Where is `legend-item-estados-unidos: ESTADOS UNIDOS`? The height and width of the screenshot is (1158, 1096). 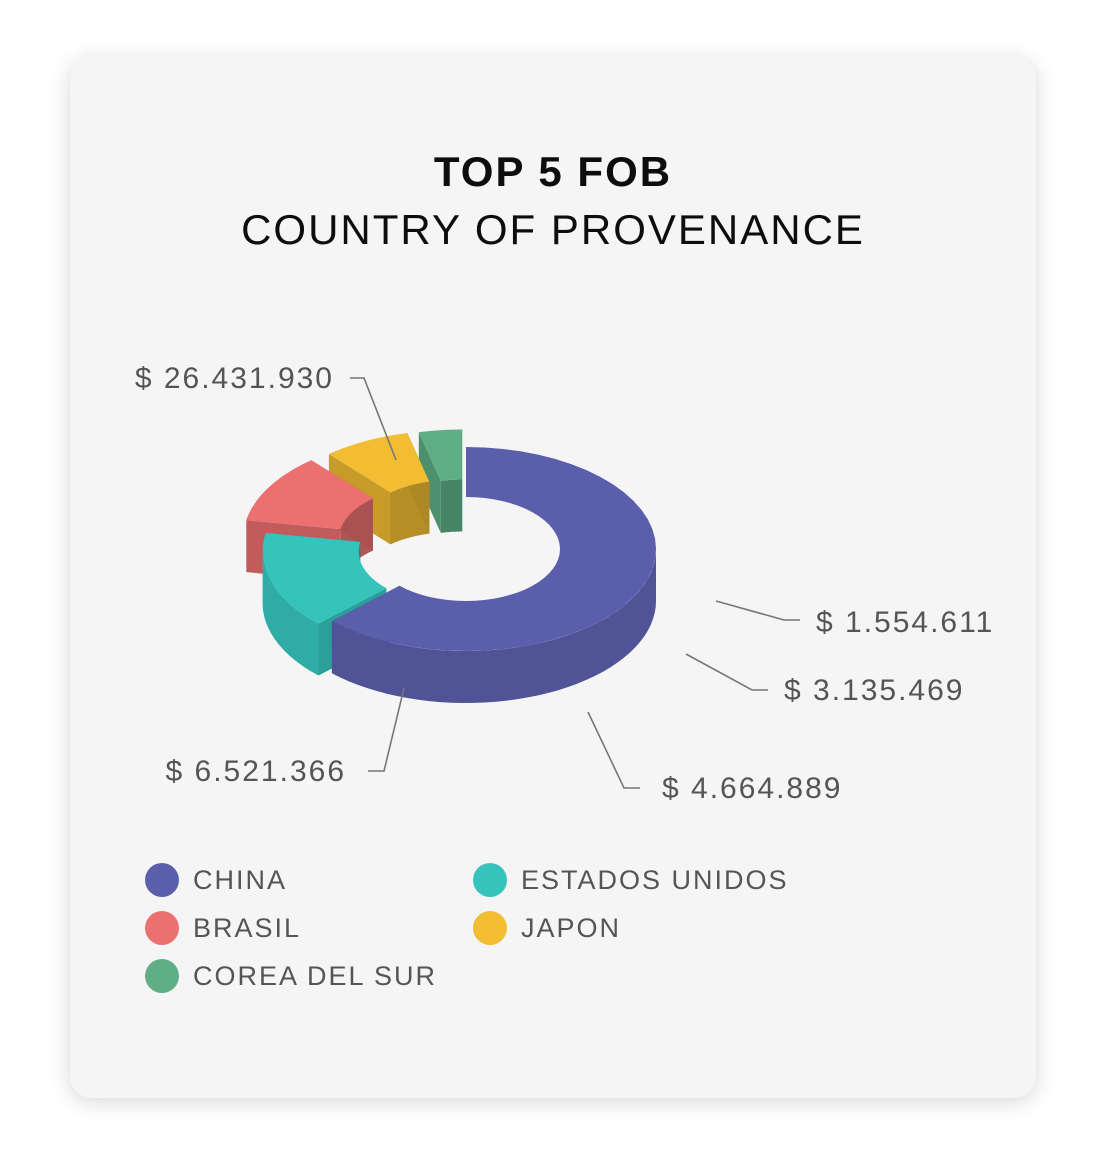 legend-item-estados-unidos: ESTADOS UNIDOS is located at coordinates (649, 880).